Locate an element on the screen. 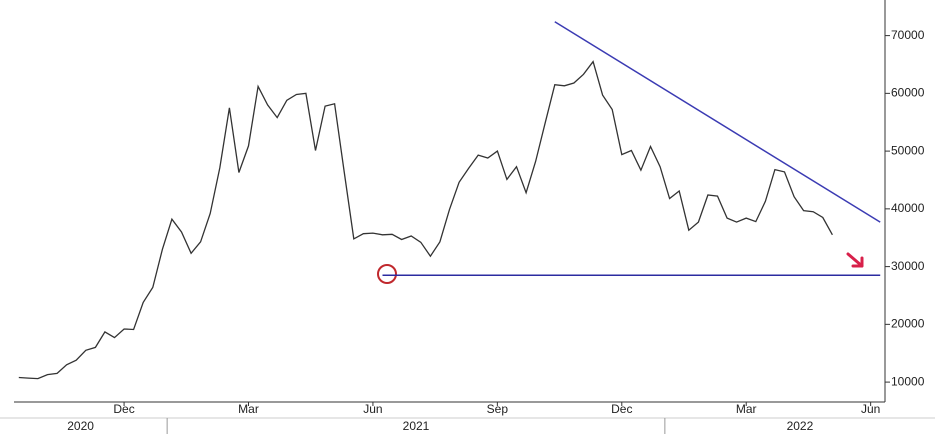  y-tick-label: 50000 is located at coordinates (908, 150).